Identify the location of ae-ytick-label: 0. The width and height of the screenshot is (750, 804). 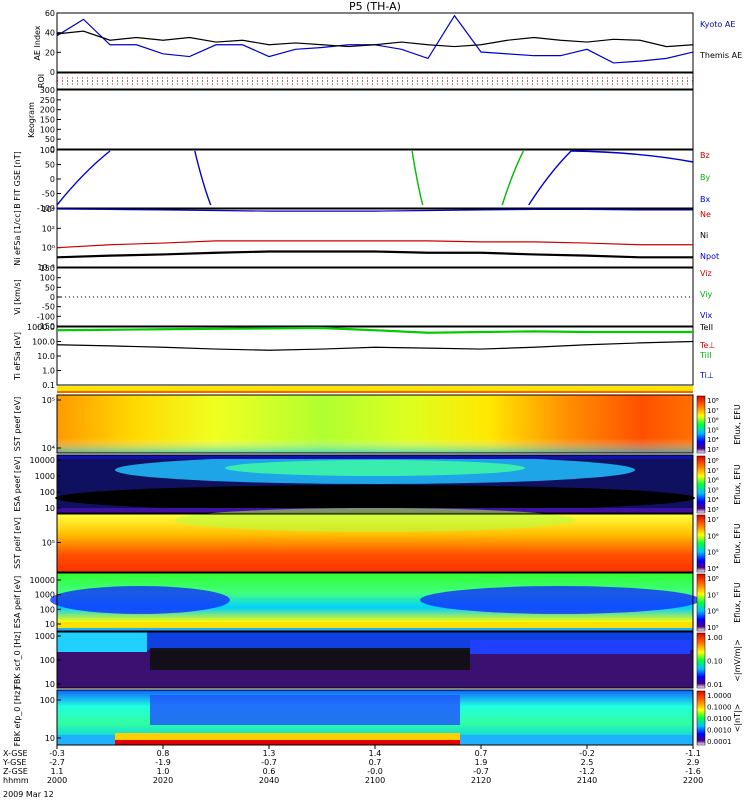
(52, 72).